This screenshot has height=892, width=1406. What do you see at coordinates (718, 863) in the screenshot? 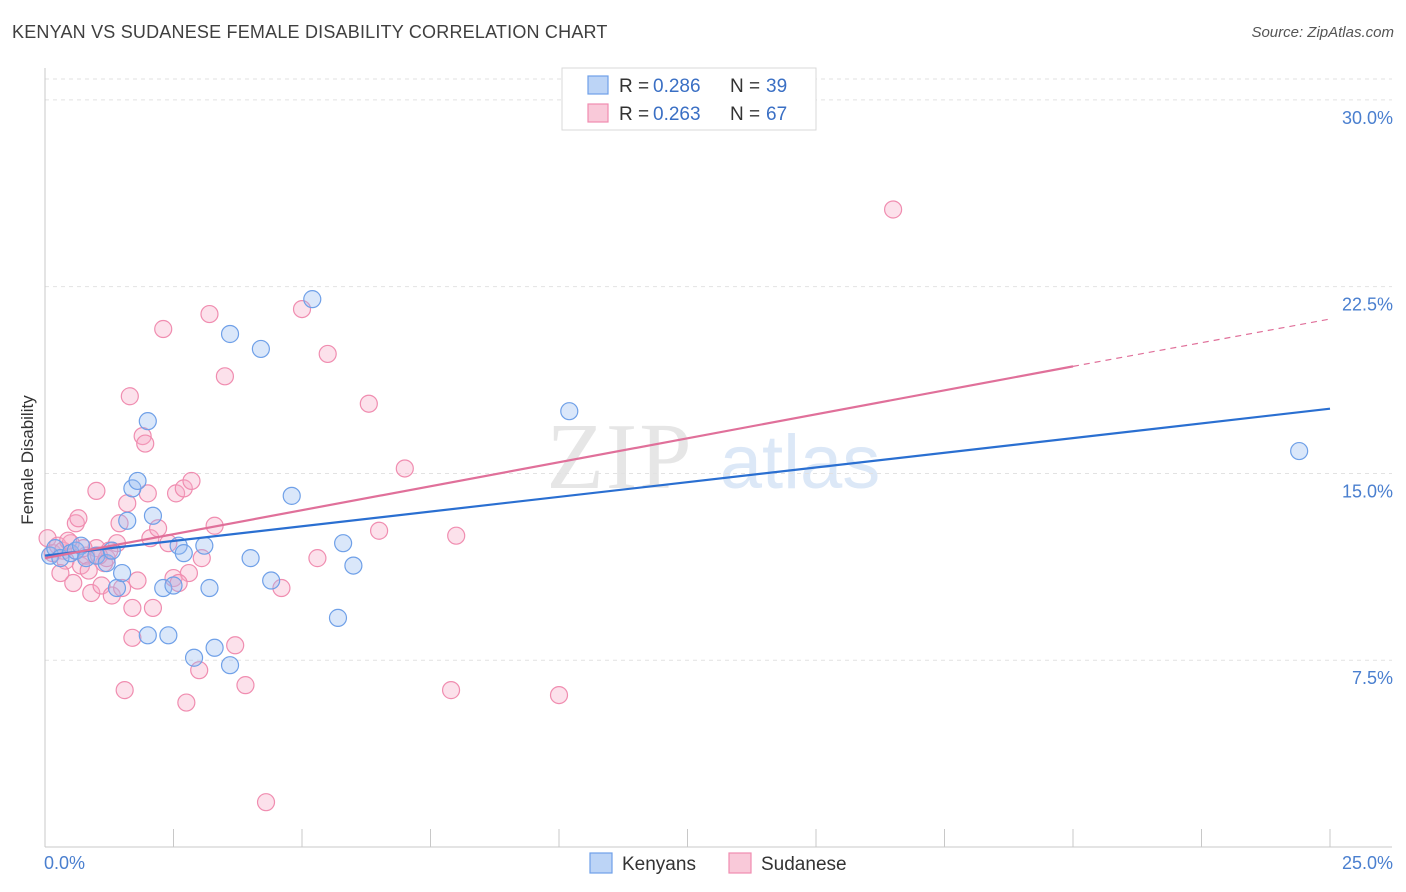
I see `legend-bottom: Kenyans Sudanese` at bounding box center [718, 863].